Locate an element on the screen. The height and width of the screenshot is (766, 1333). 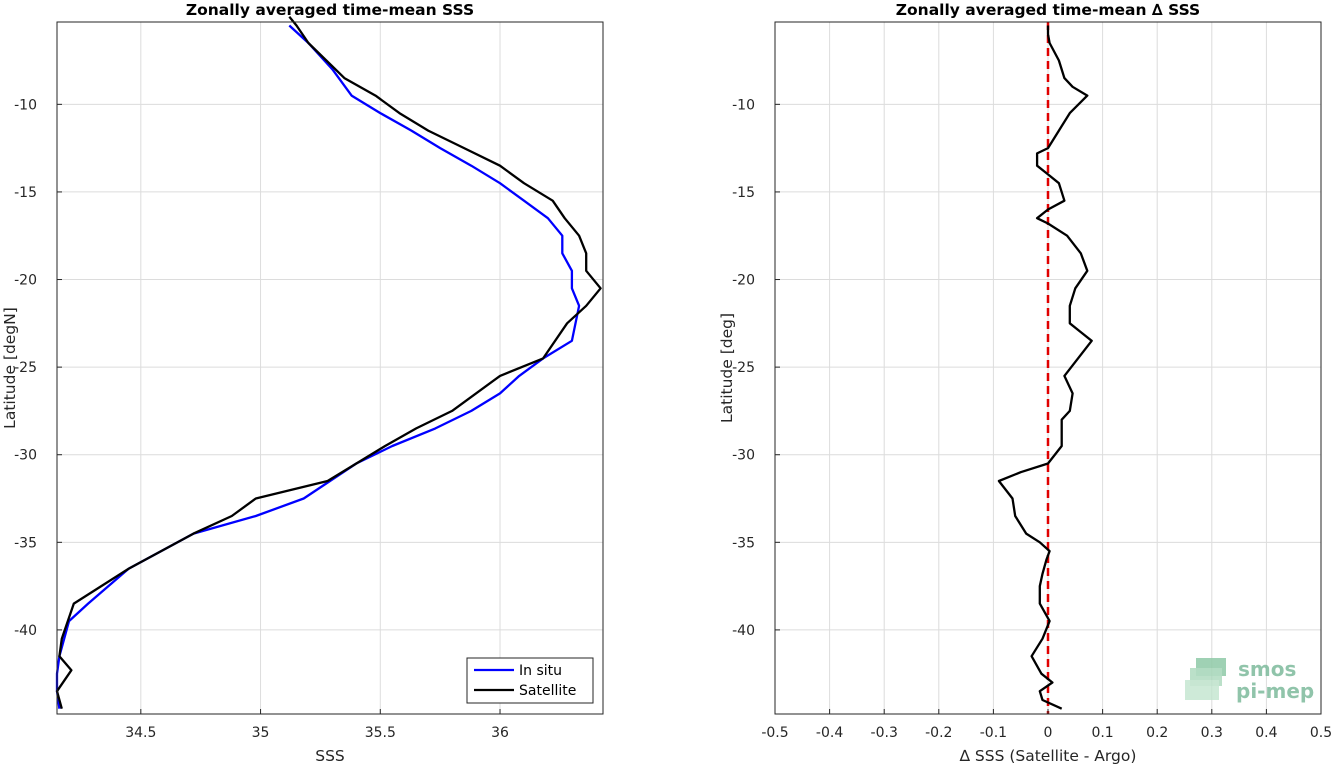
right-series-group is located at coordinates (1045, 367).